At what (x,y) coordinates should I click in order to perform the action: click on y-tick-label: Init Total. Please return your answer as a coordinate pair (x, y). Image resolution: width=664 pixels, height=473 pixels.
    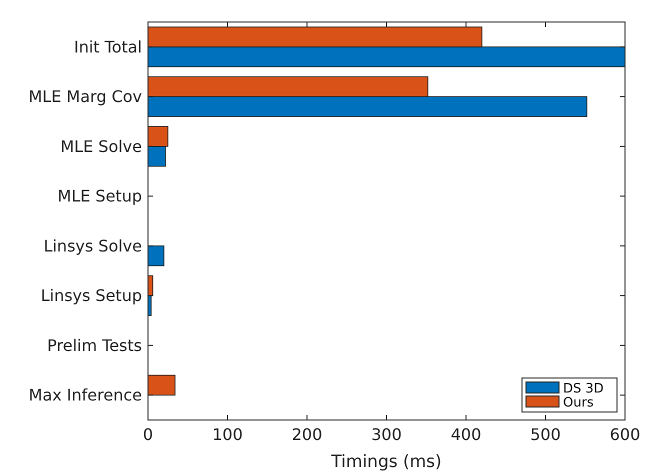
    Looking at the image, I should click on (108, 46).